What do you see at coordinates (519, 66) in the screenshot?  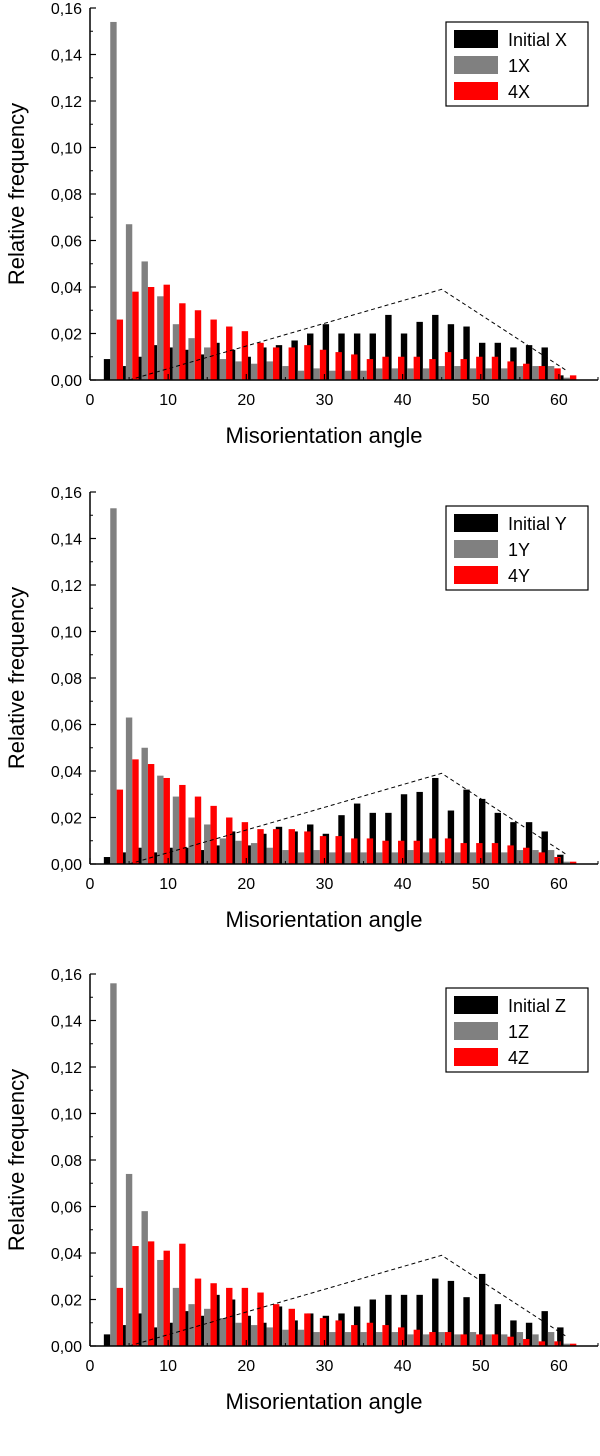 I see `legend-label: 1X` at bounding box center [519, 66].